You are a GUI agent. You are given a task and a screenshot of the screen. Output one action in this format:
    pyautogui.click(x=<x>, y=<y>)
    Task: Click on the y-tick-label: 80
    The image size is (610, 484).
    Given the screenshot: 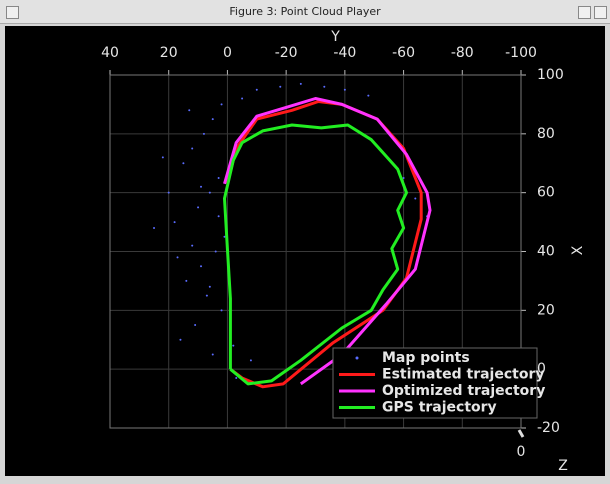 What is the action you would take?
    pyautogui.click(x=546, y=134)
    